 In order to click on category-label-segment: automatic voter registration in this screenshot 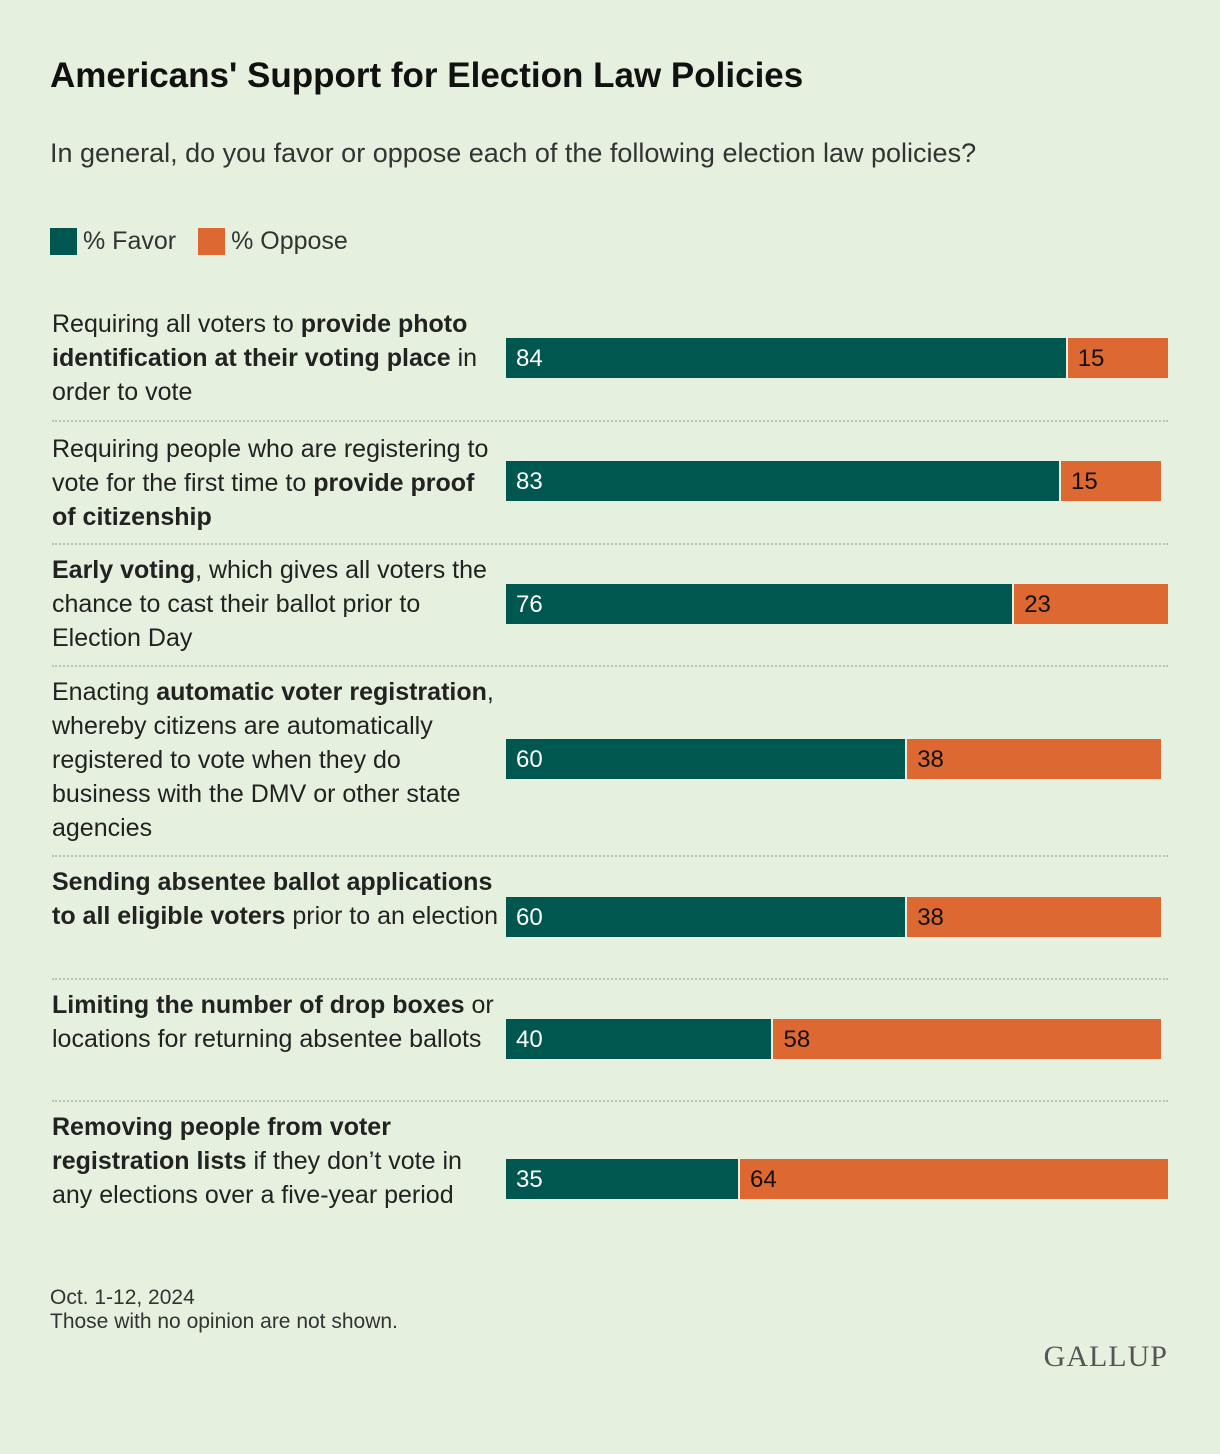, I will do `click(321, 692)`.